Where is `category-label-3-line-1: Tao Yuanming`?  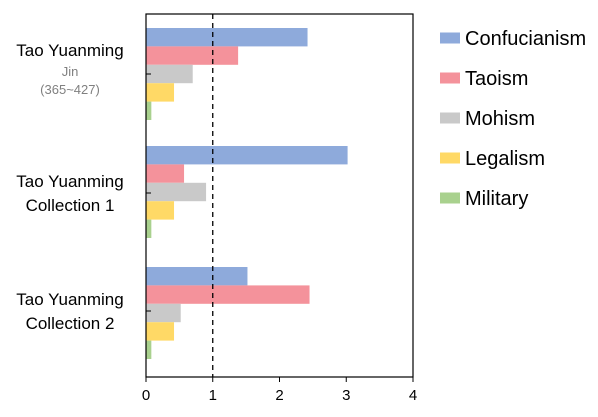 category-label-3-line-1: Tao Yuanming is located at coordinates (69, 299).